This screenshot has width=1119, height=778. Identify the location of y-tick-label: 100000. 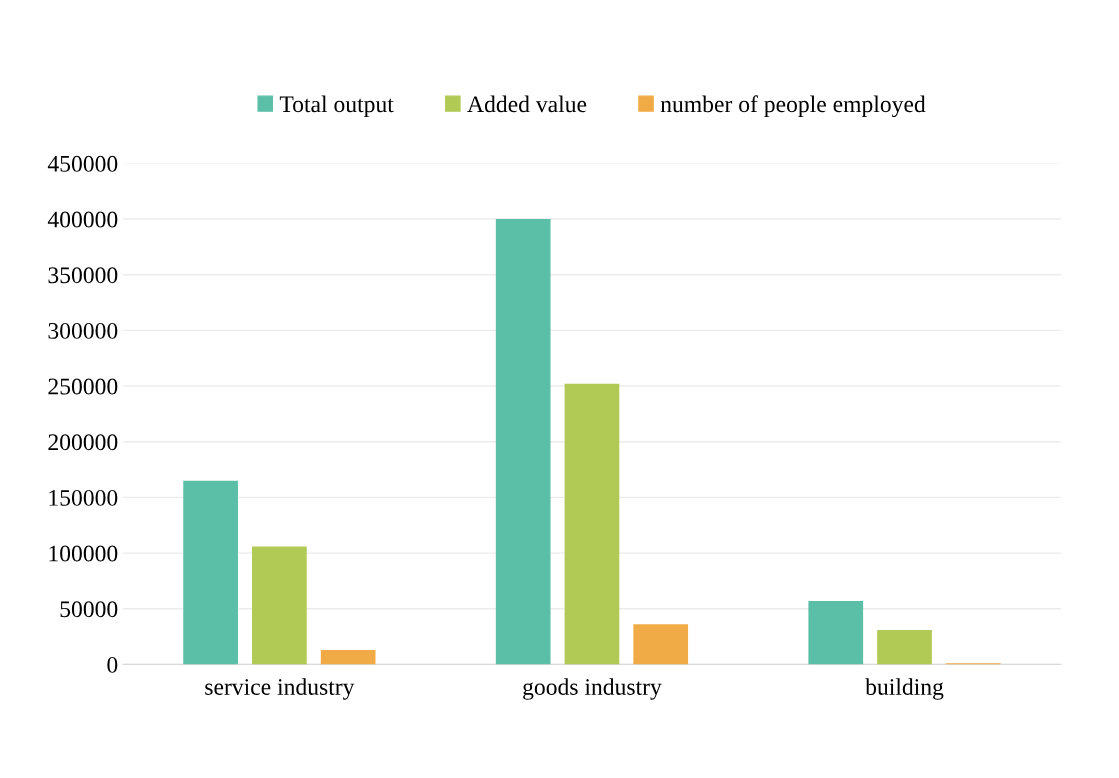
(83, 553).